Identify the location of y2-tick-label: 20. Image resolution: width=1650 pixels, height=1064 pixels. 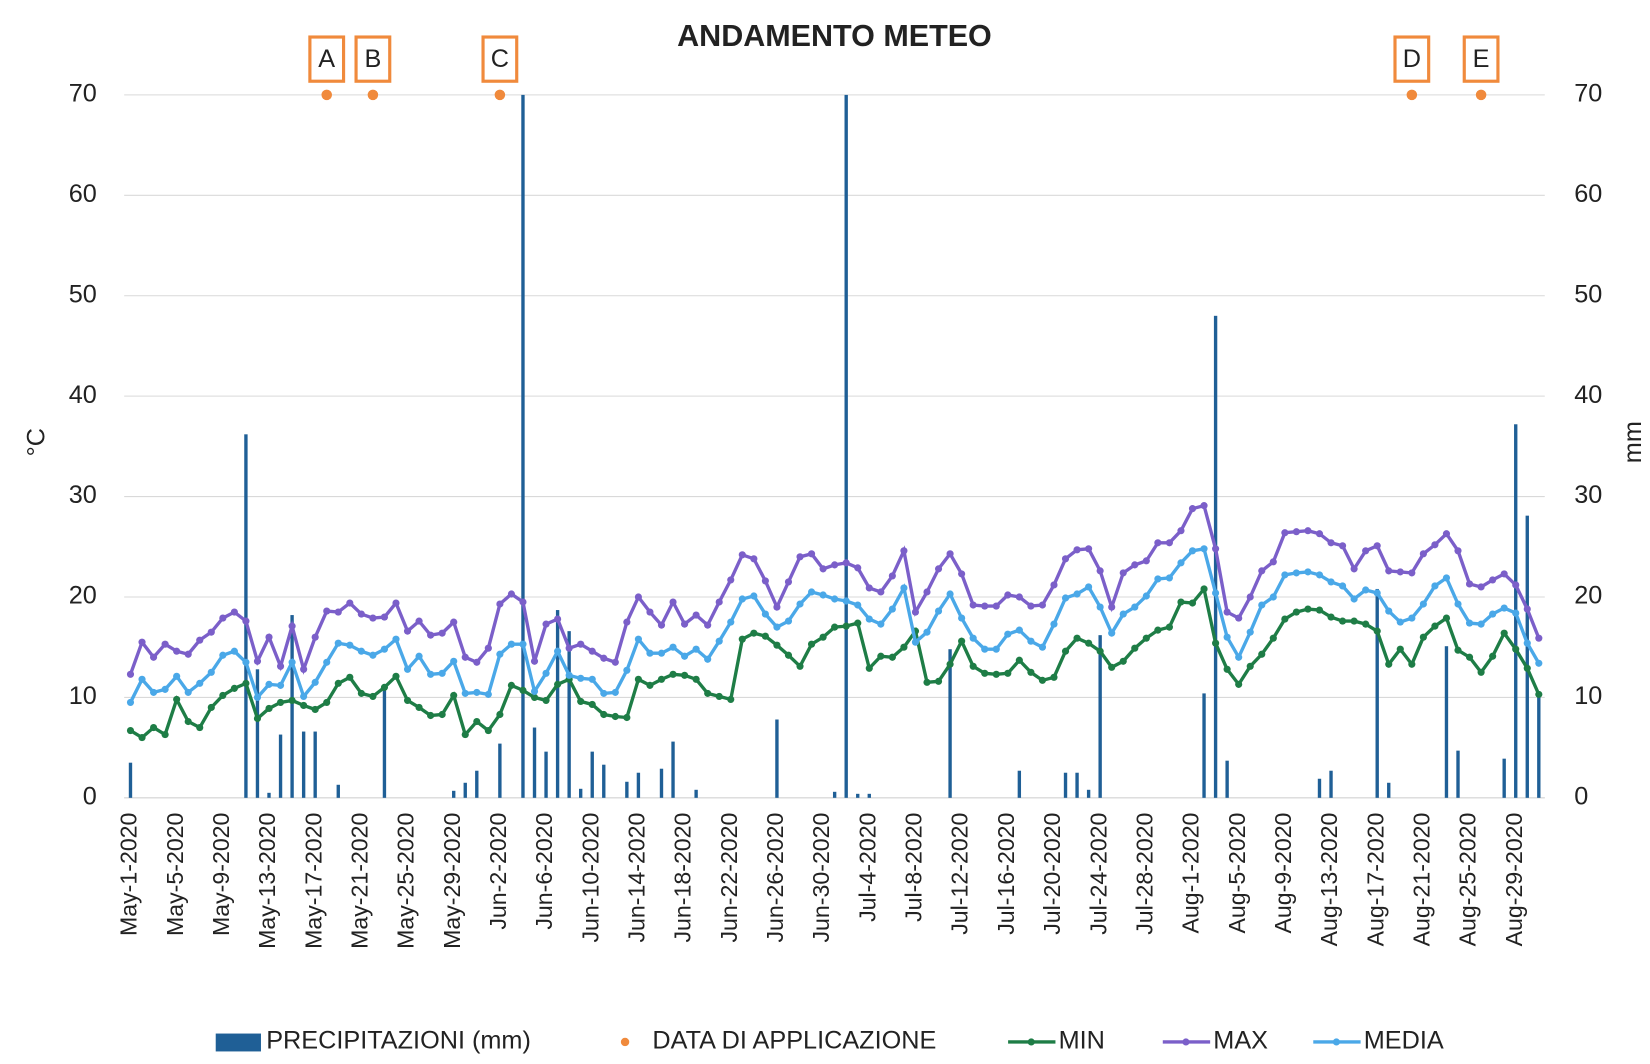
(1588, 596).